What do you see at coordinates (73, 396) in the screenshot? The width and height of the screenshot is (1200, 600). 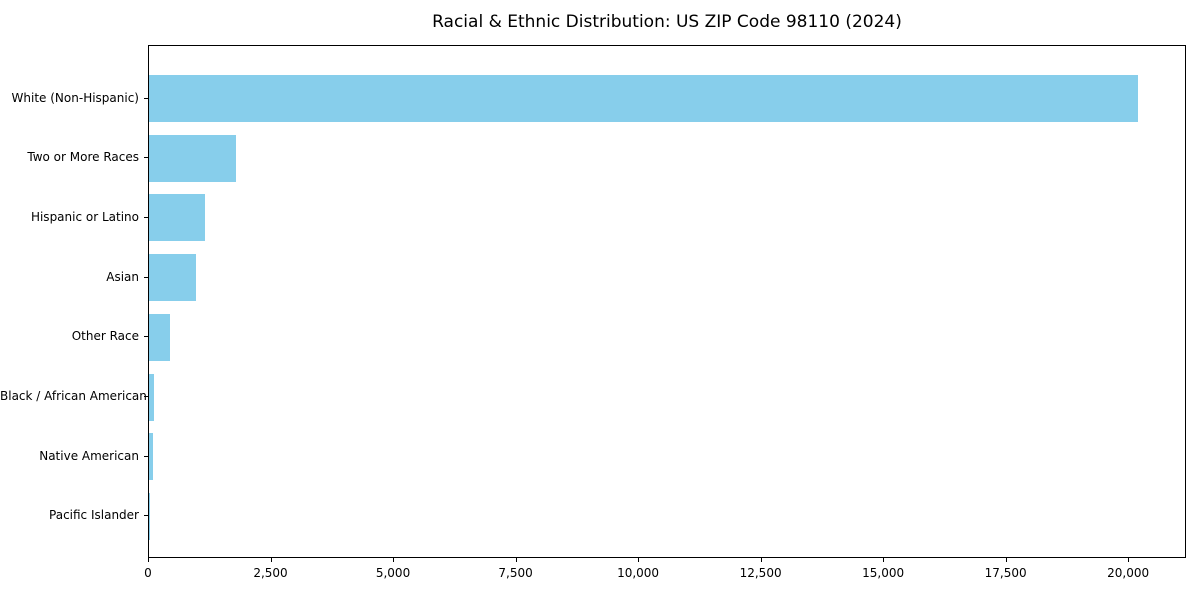 I see `y-tick-label: Black / African American` at bounding box center [73, 396].